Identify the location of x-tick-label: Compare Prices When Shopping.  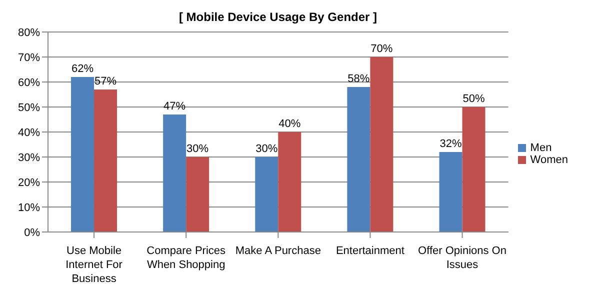
(186, 258).